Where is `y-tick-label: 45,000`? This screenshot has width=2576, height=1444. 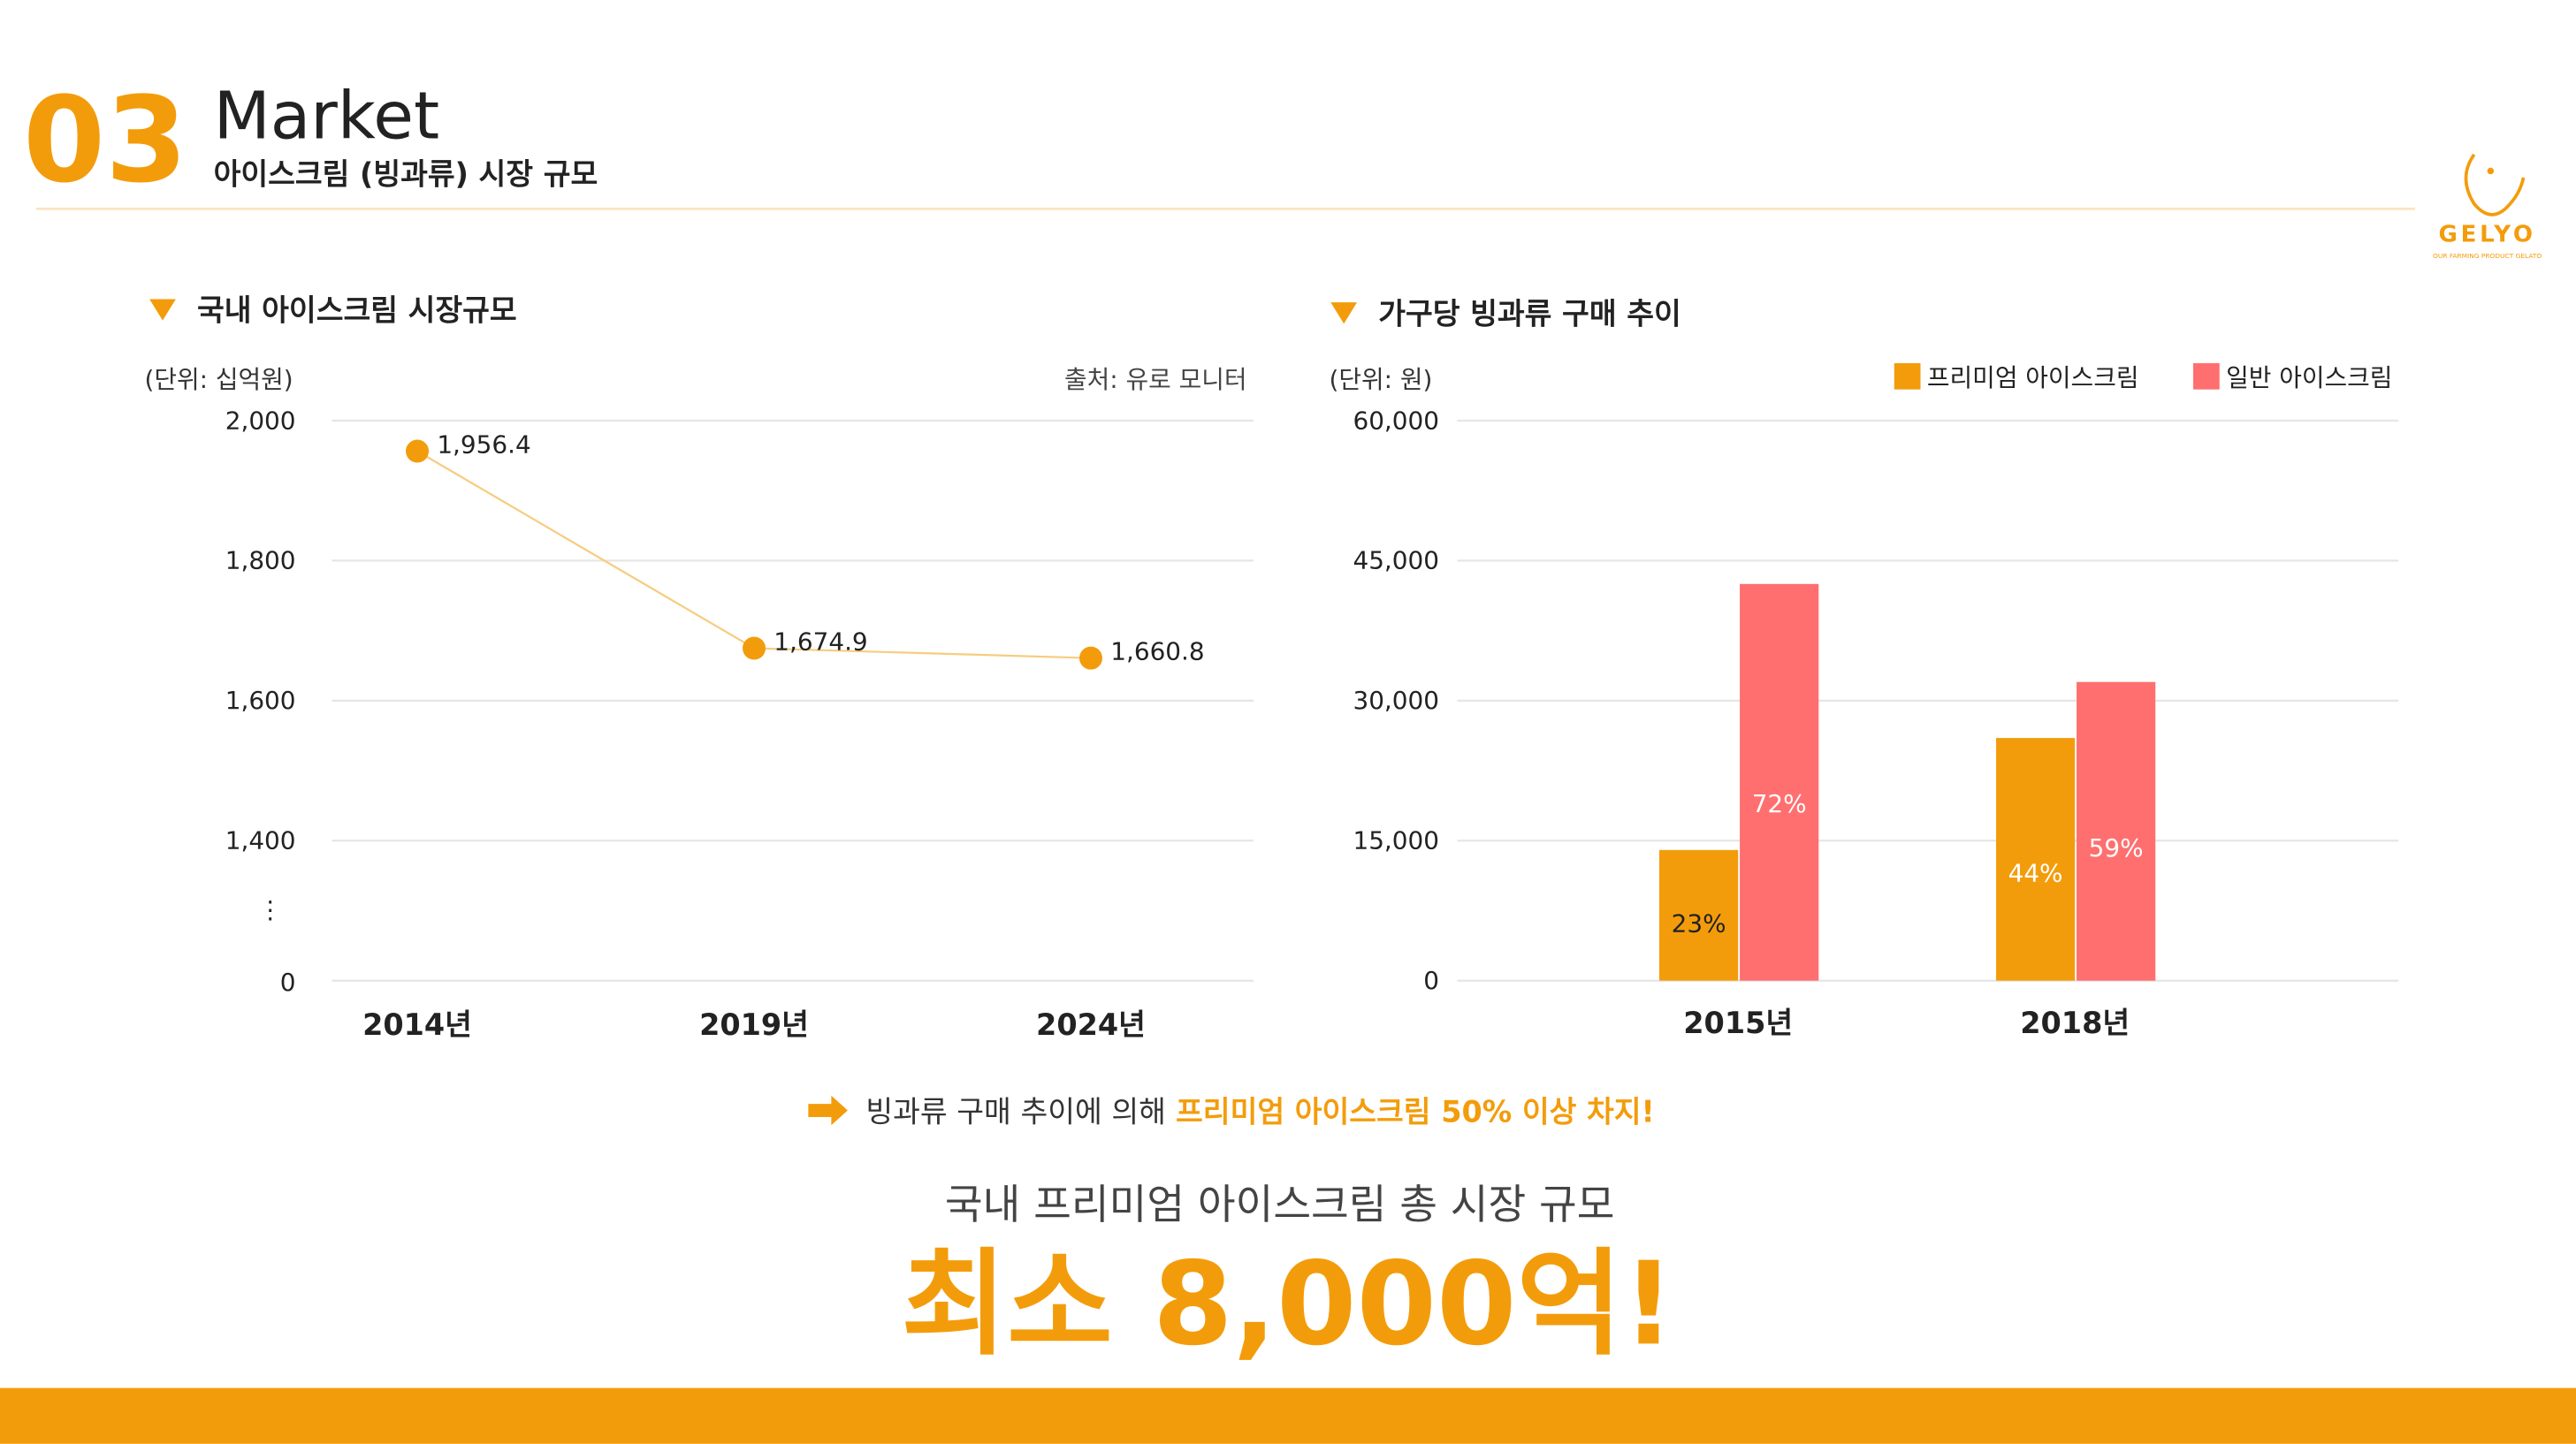 y-tick-label: 45,000 is located at coordinates (1395, 560).